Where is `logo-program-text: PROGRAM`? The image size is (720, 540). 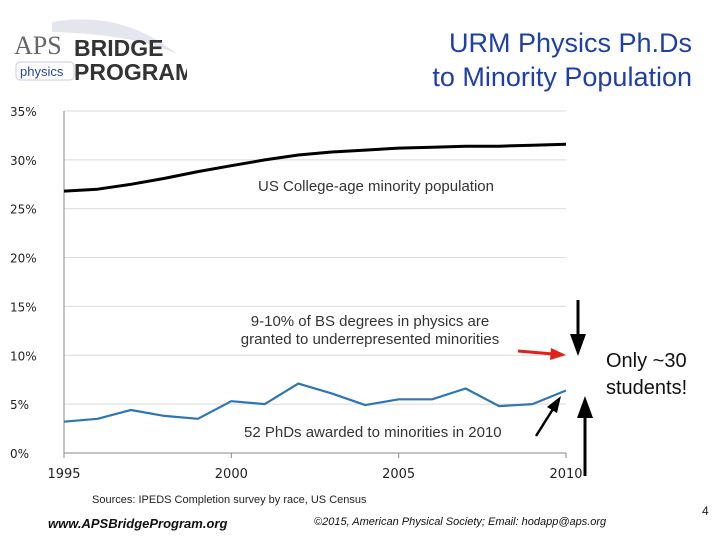 logo-program-text: PROGRAM is located at coordinates (130, 72).